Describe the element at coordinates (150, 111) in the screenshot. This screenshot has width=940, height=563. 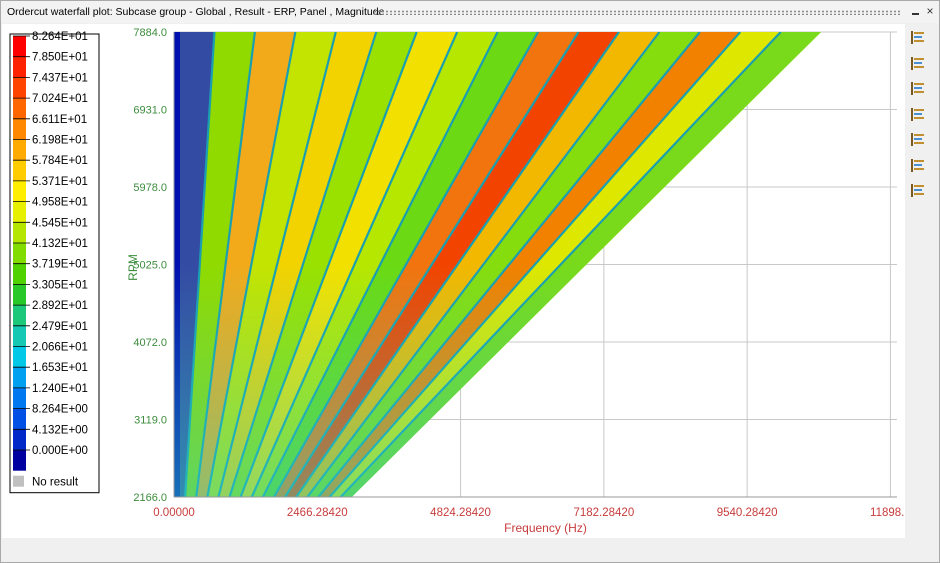
I see `y-tick-label-5: 6931.0` at that location.